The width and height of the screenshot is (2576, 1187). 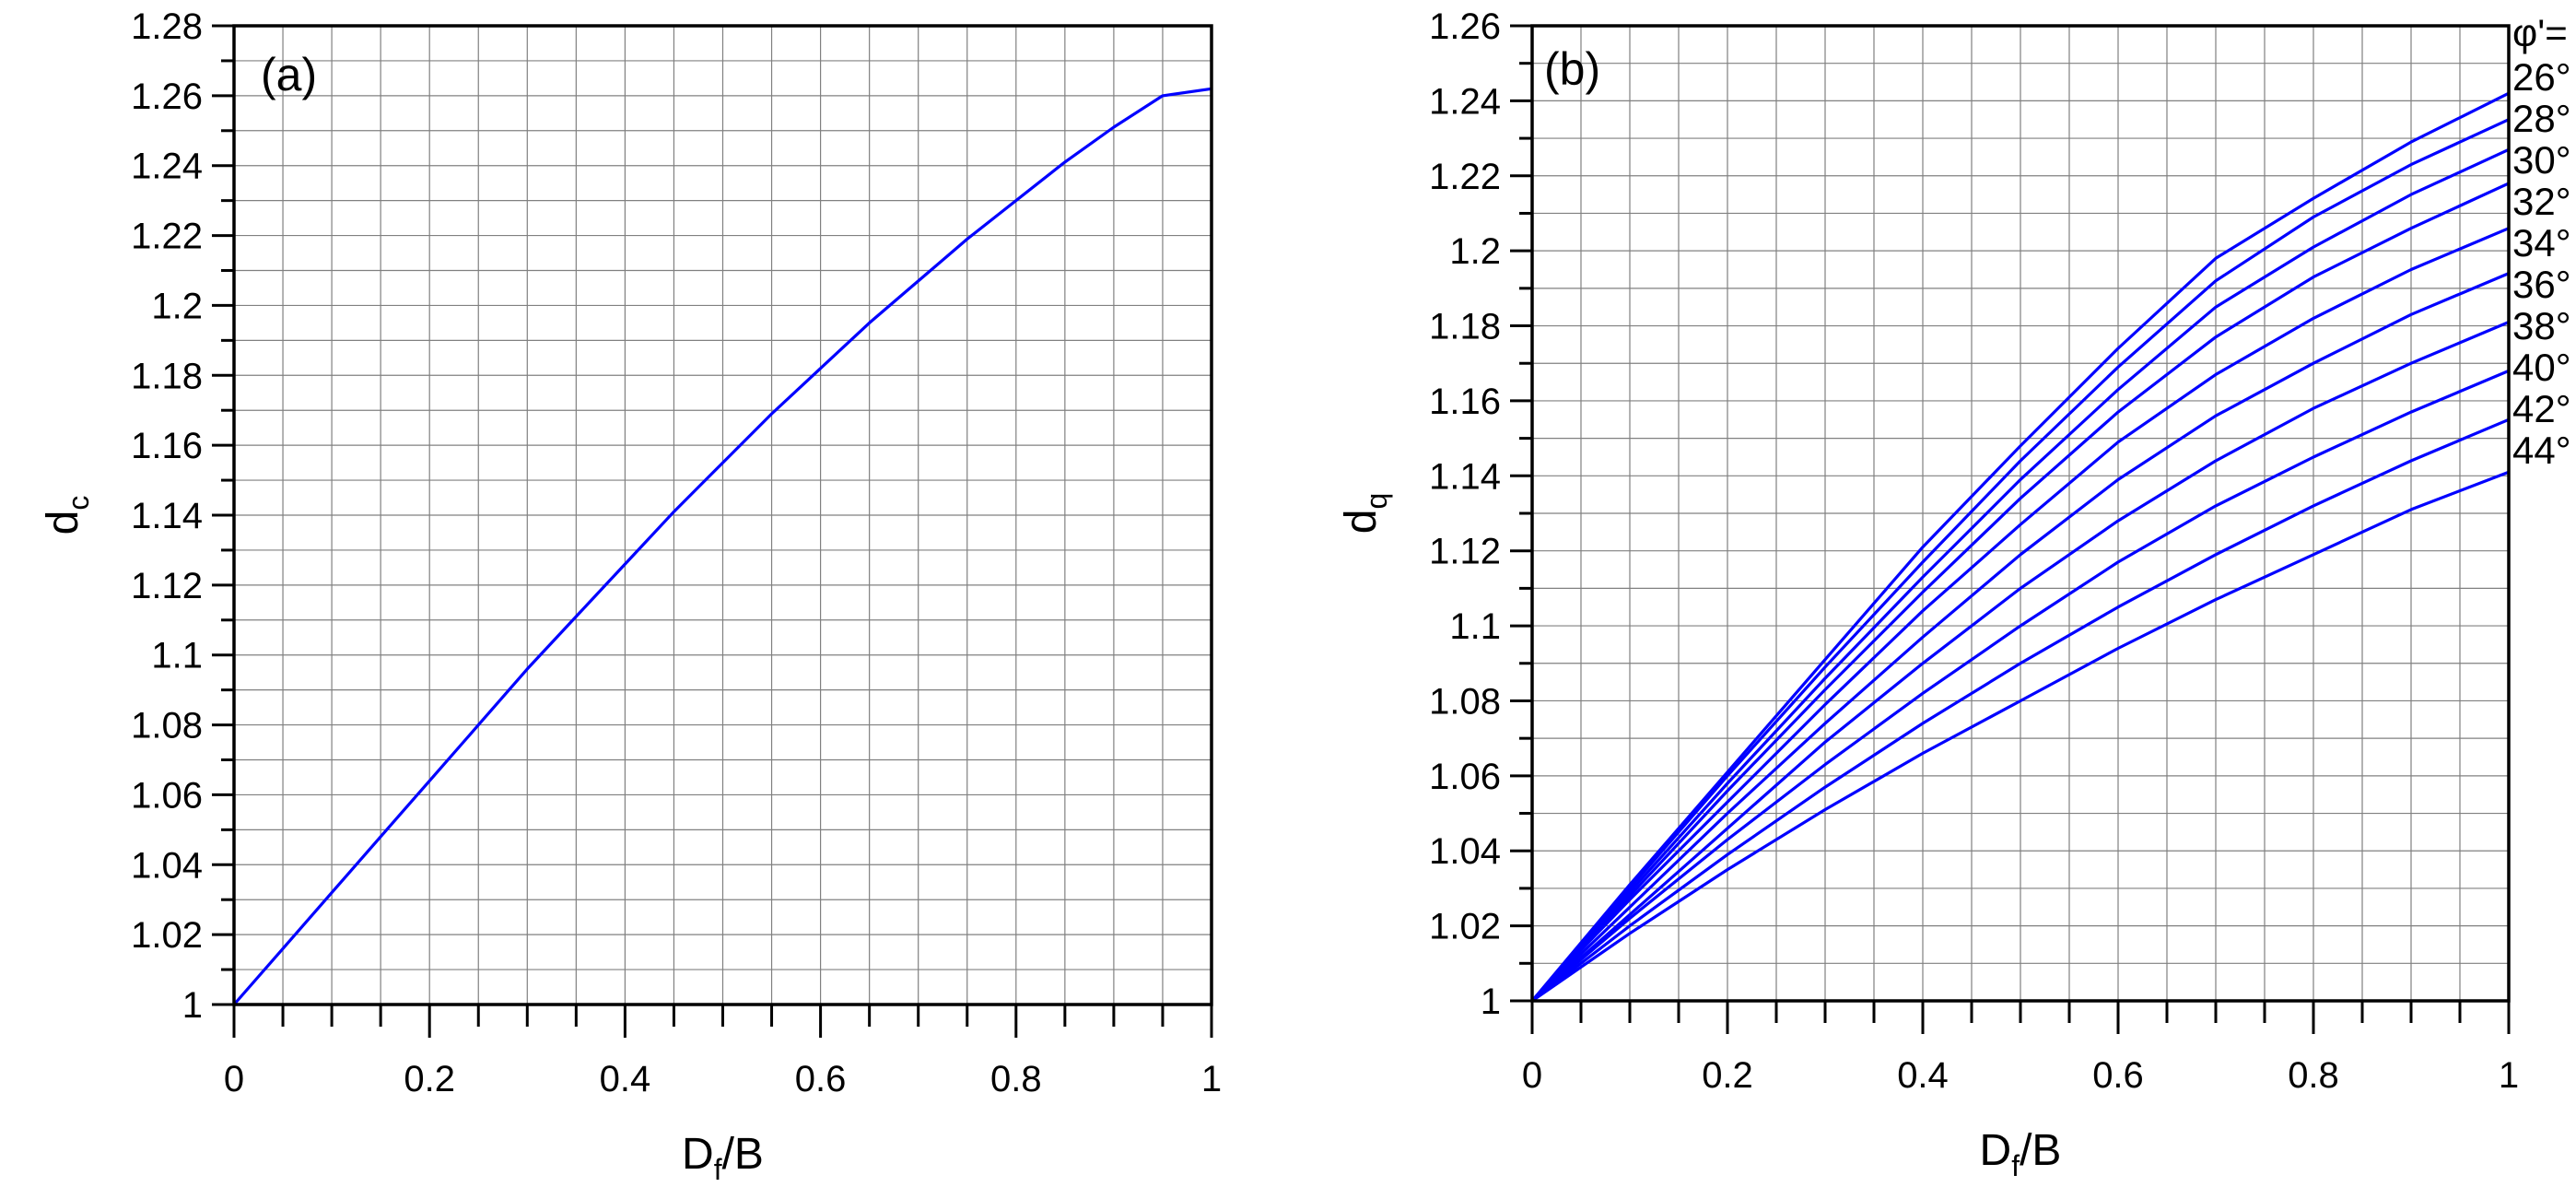 What do you see at coordinates (2540, 32) in the screenshot?
I see `legend-title: φ'=` at bounding box center [2540, 32].